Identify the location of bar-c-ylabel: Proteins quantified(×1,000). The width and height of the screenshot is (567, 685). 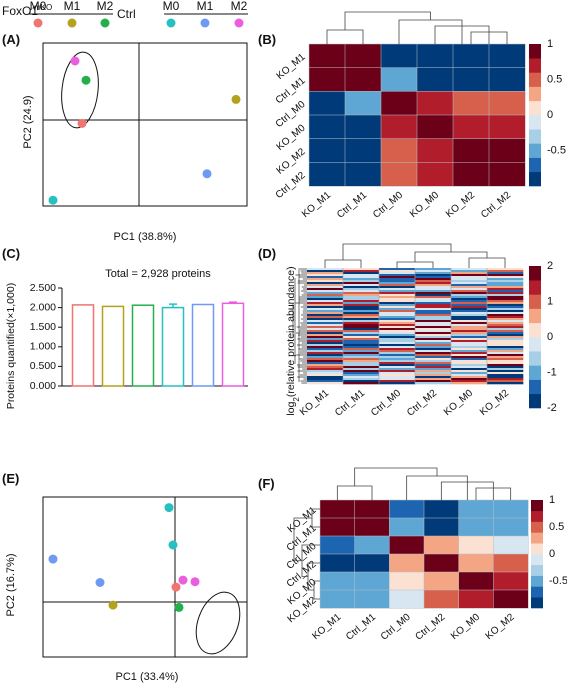
(11, 346).